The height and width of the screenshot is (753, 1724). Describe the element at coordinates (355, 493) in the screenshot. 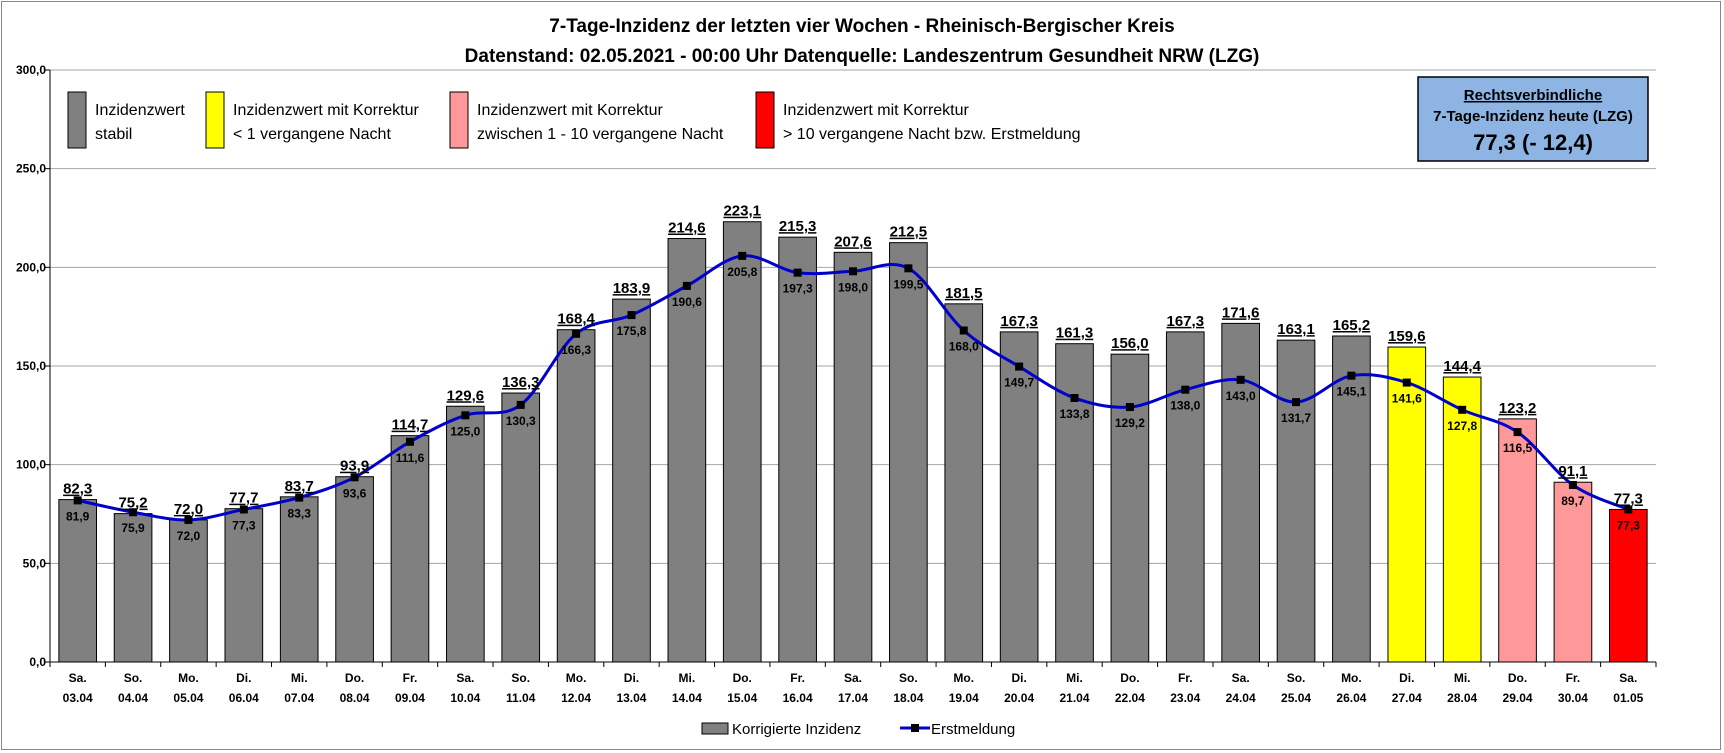

I see `line-value-label: 93,6` at that location.